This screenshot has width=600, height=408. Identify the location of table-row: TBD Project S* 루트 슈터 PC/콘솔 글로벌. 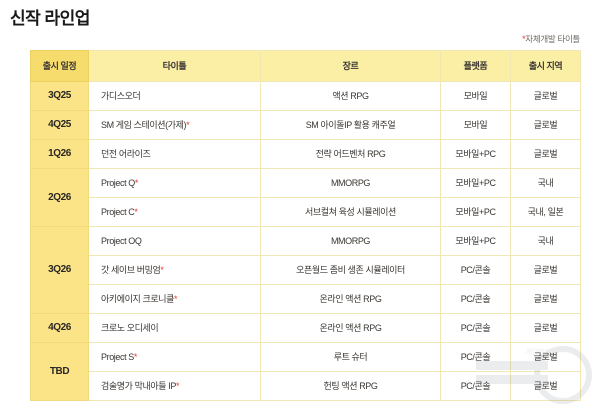
(305, 371).